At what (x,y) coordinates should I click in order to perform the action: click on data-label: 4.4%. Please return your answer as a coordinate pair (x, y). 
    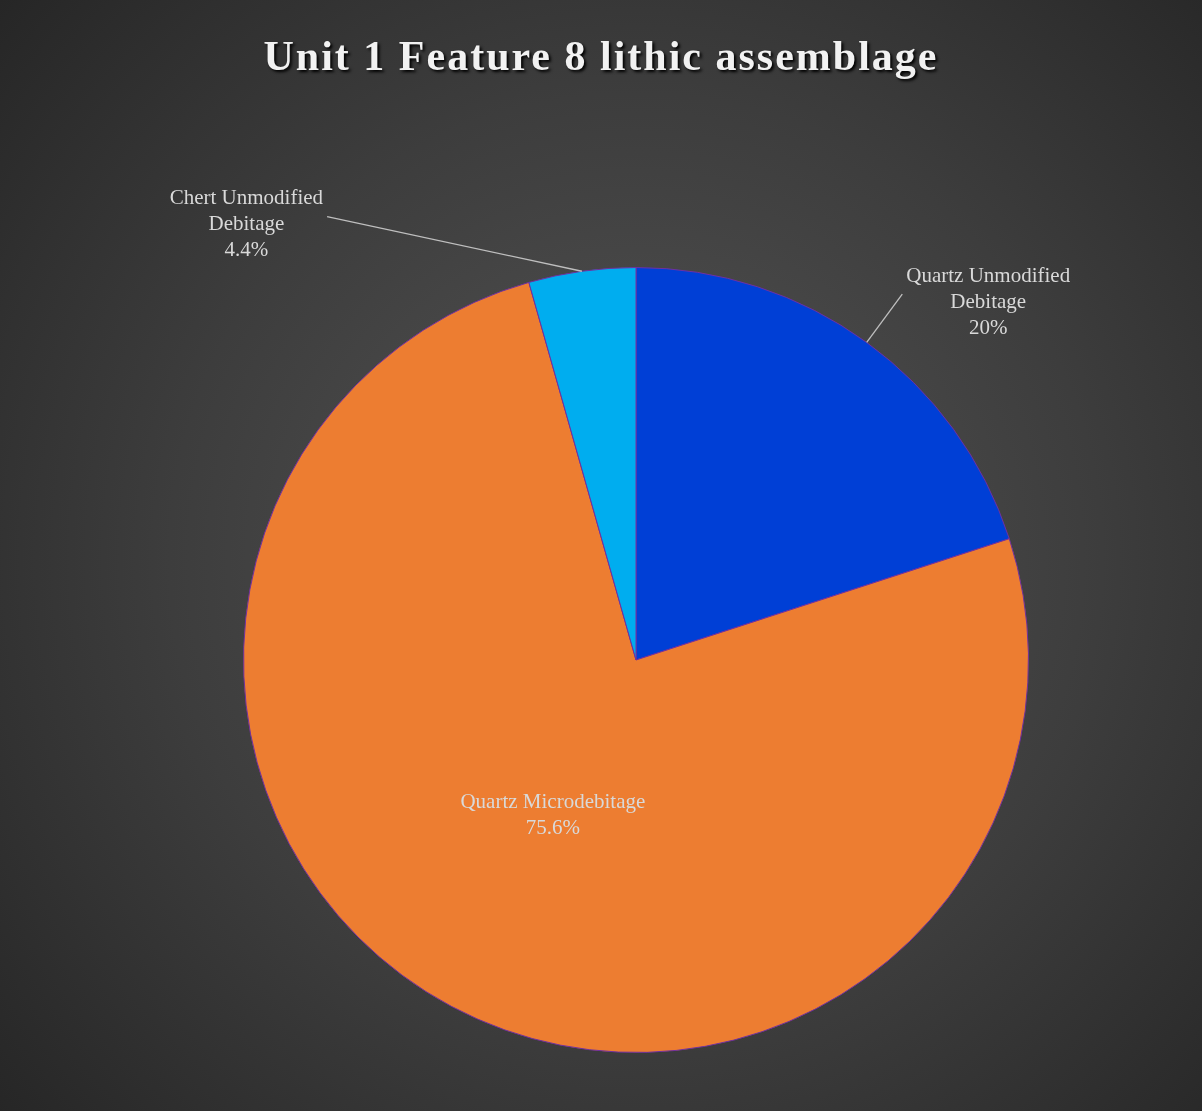
    Looking at the image, I should click on (246, 249).